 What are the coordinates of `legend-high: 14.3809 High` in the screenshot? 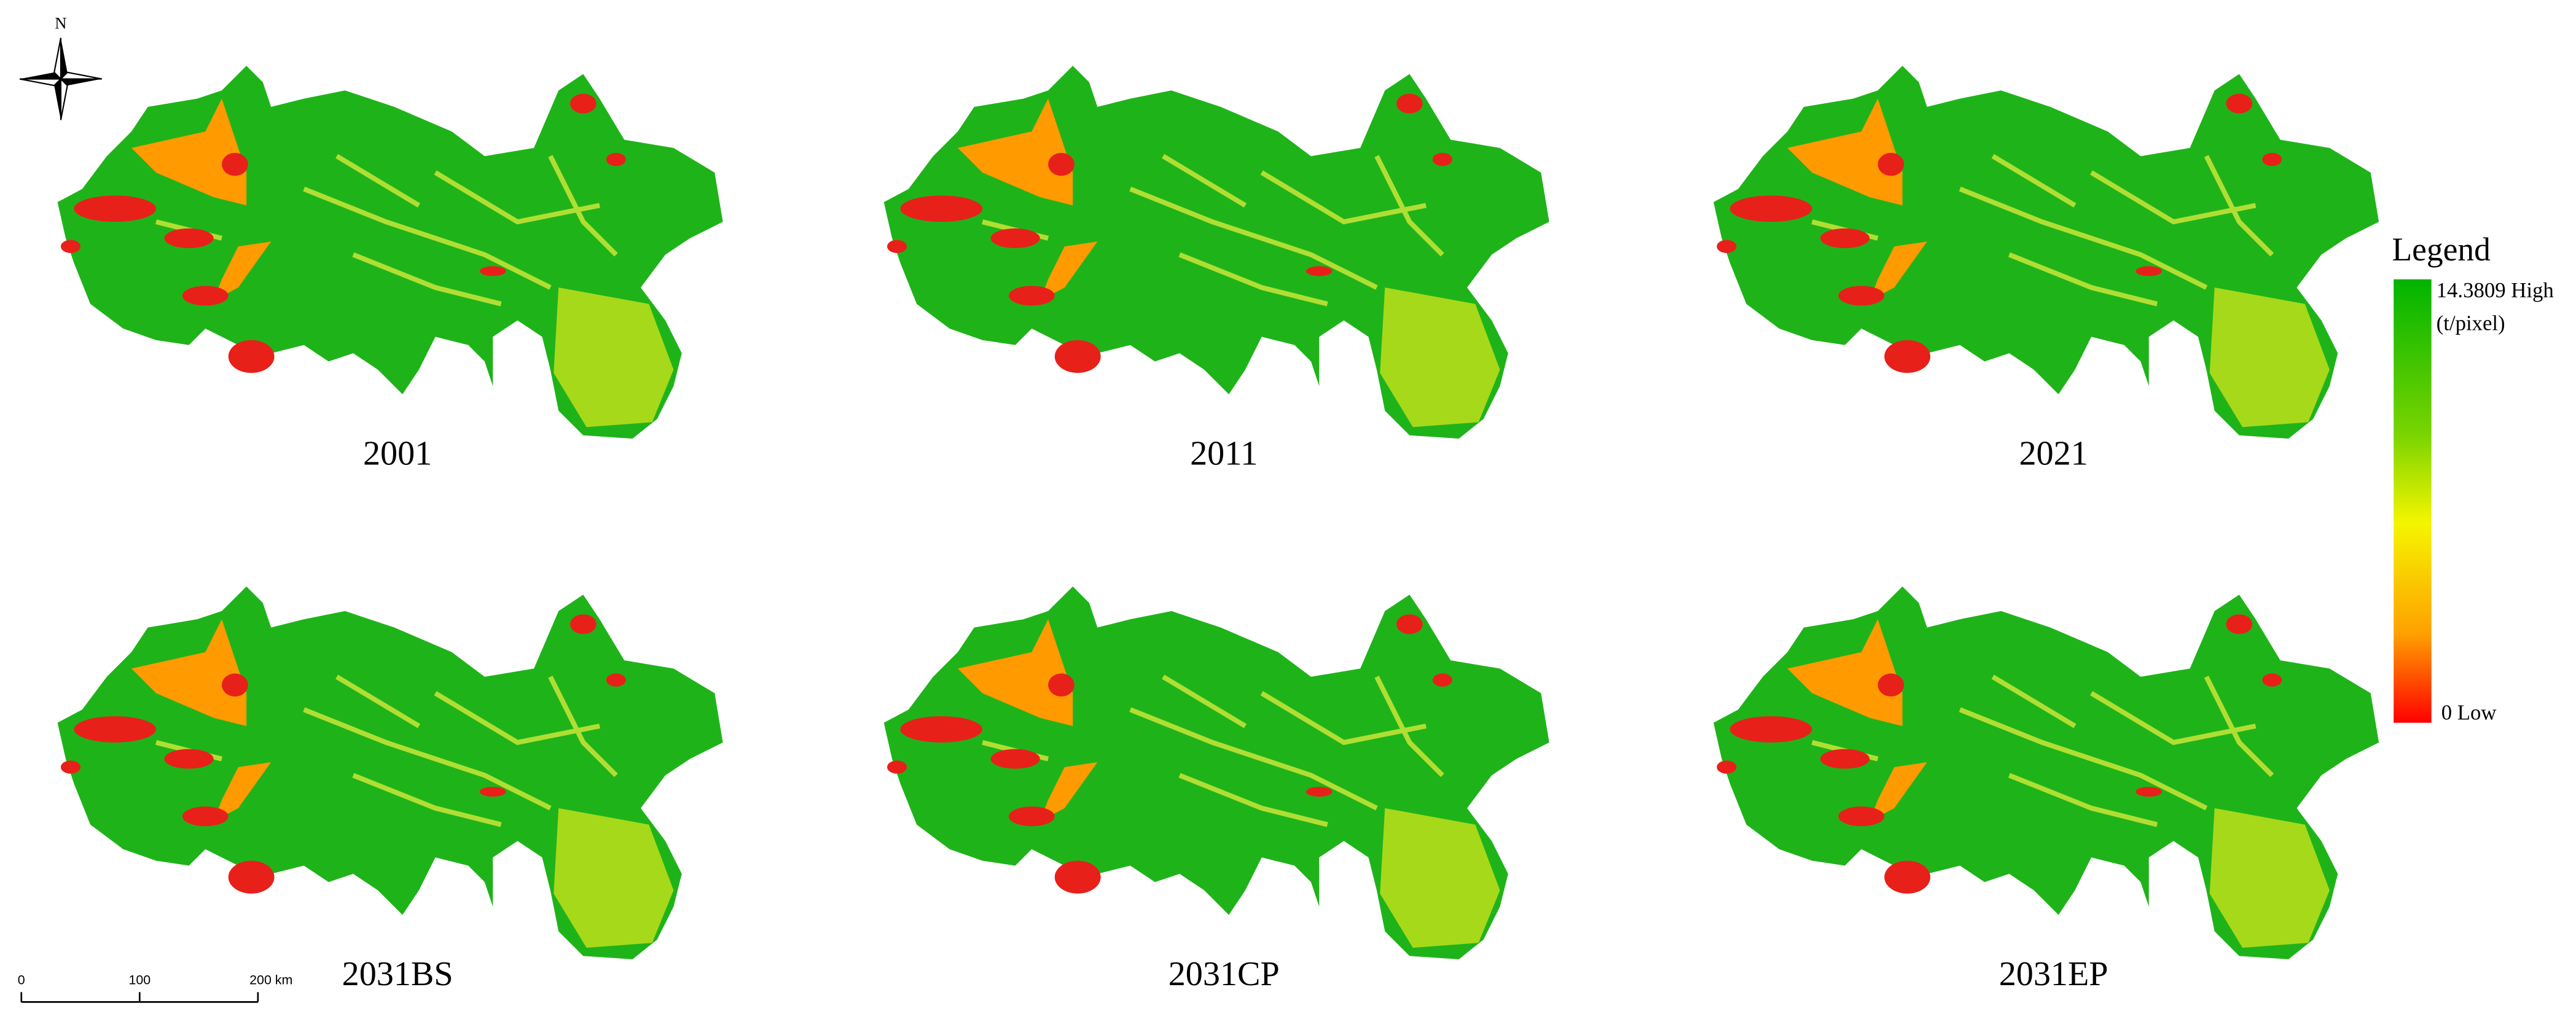 It's located at (2495, 290).